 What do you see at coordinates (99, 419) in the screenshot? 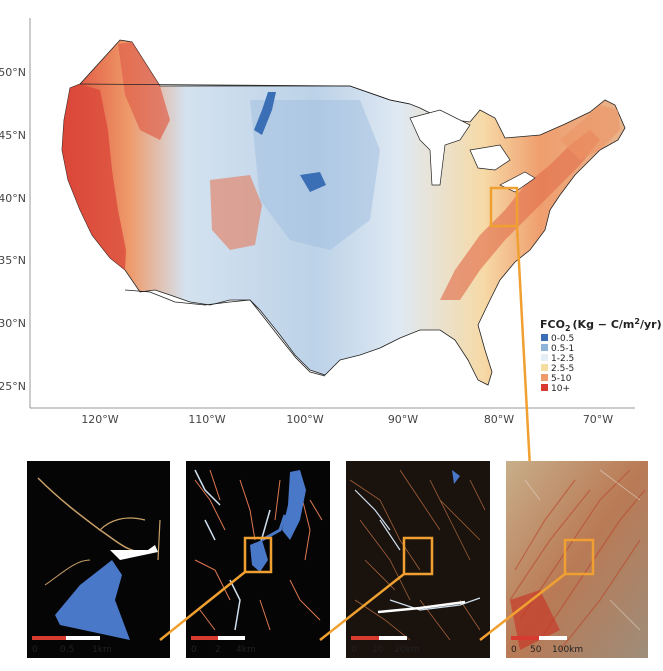
I see `lon-label-120: 120°W` at bounding box center [99, 419].